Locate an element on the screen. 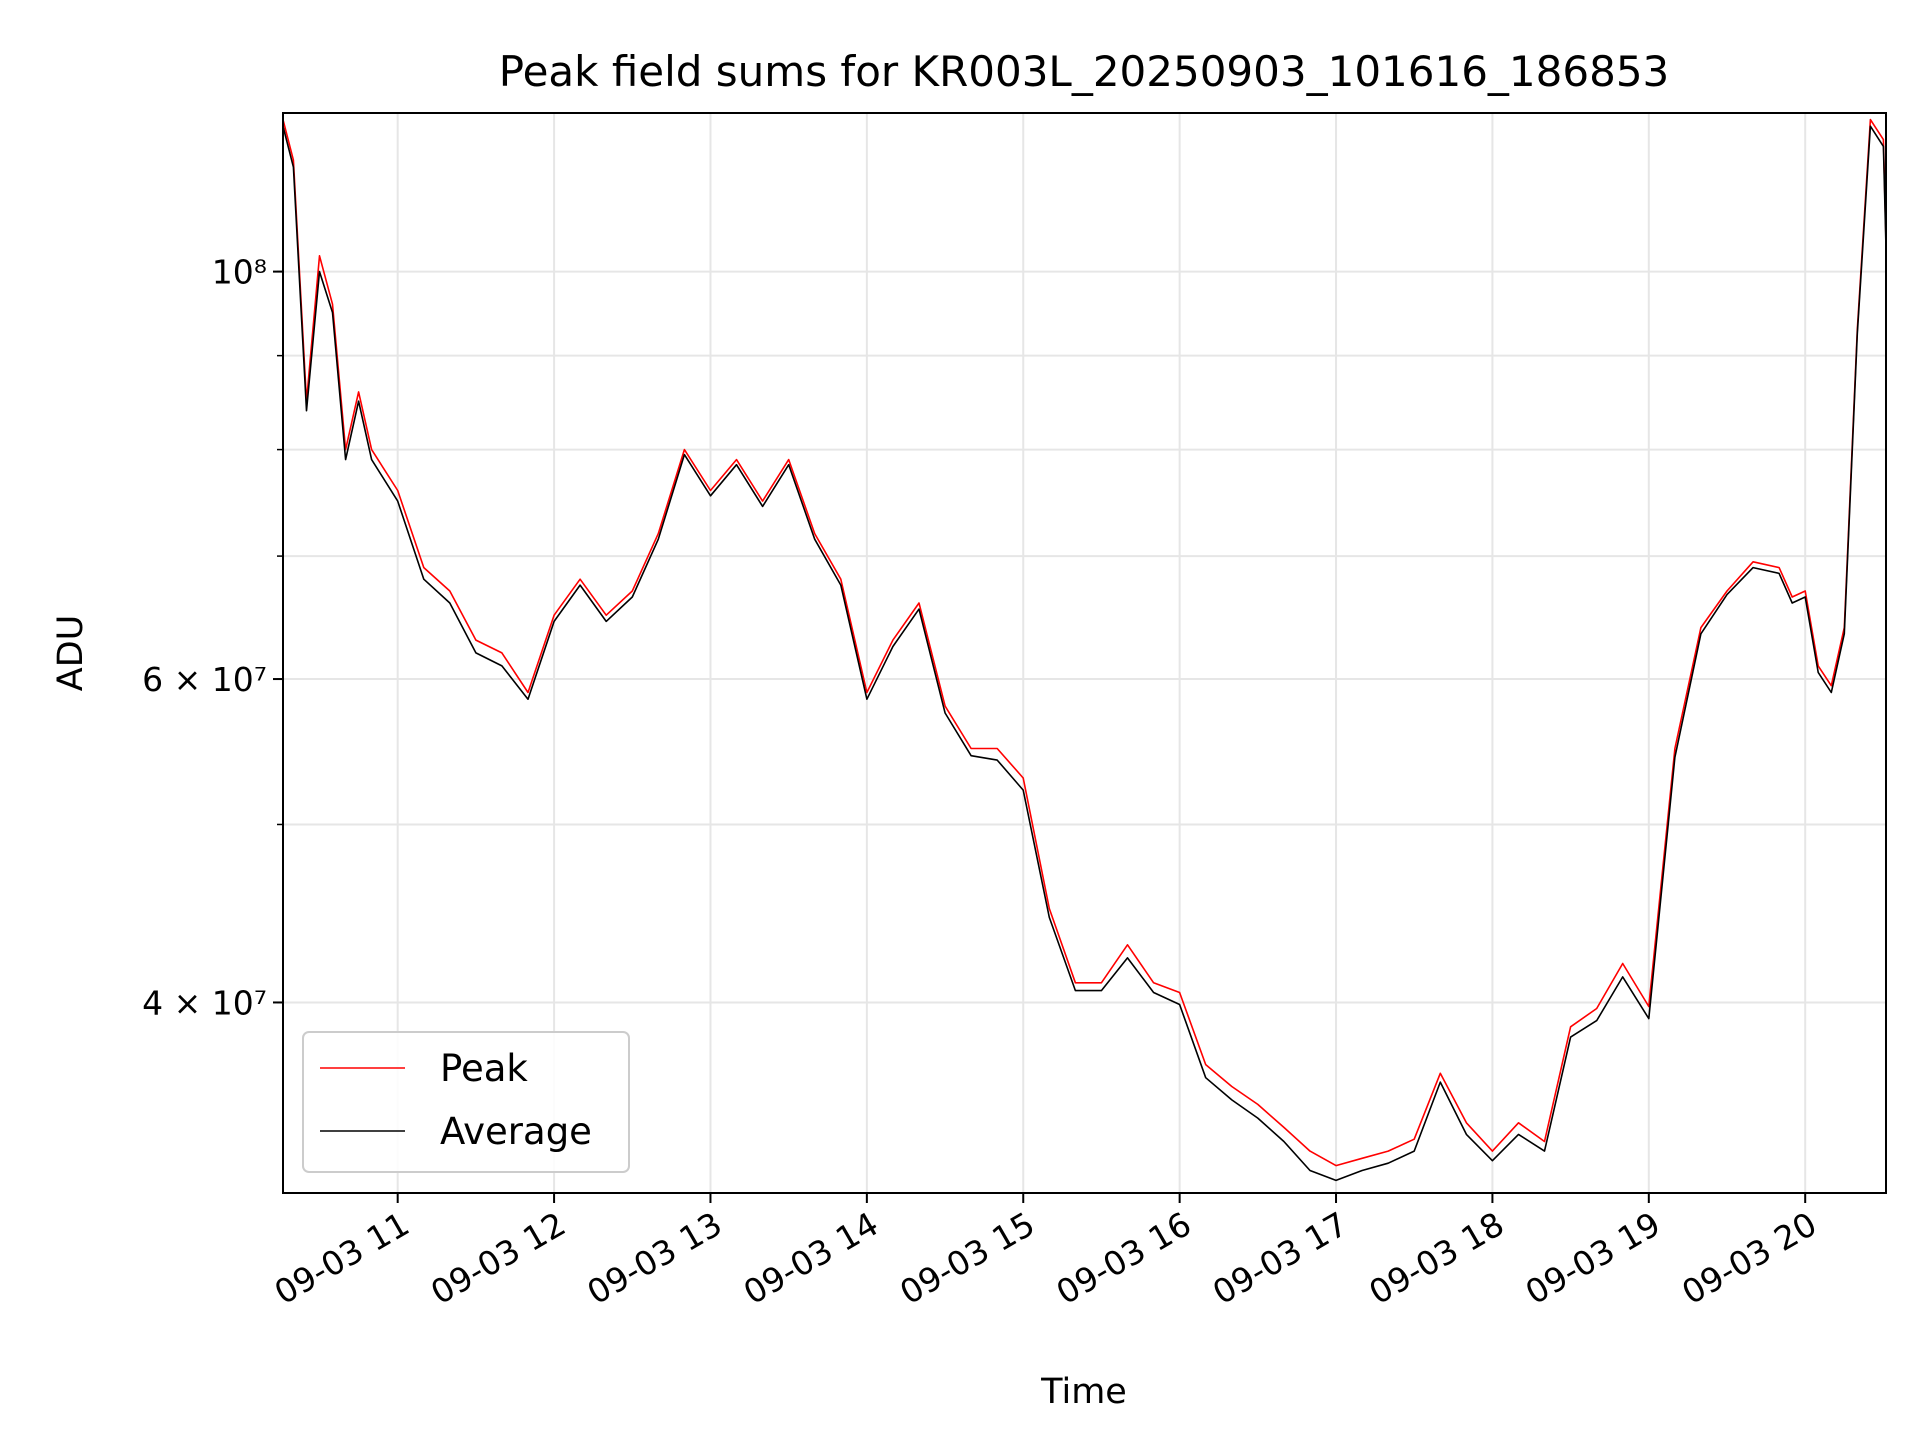 This screenshot has width=1920, height=1440. legend-label-peak: Peak is located at coordinates (484, 1068).